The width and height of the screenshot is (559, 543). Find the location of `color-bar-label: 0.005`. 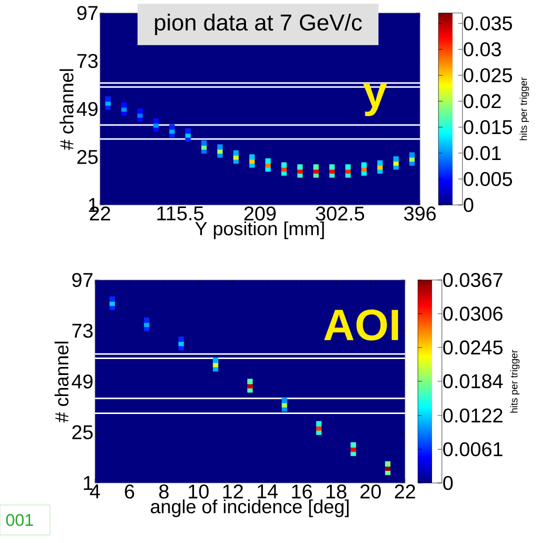

color-bar-label: 0.005 is located at coordinates (488, 179).